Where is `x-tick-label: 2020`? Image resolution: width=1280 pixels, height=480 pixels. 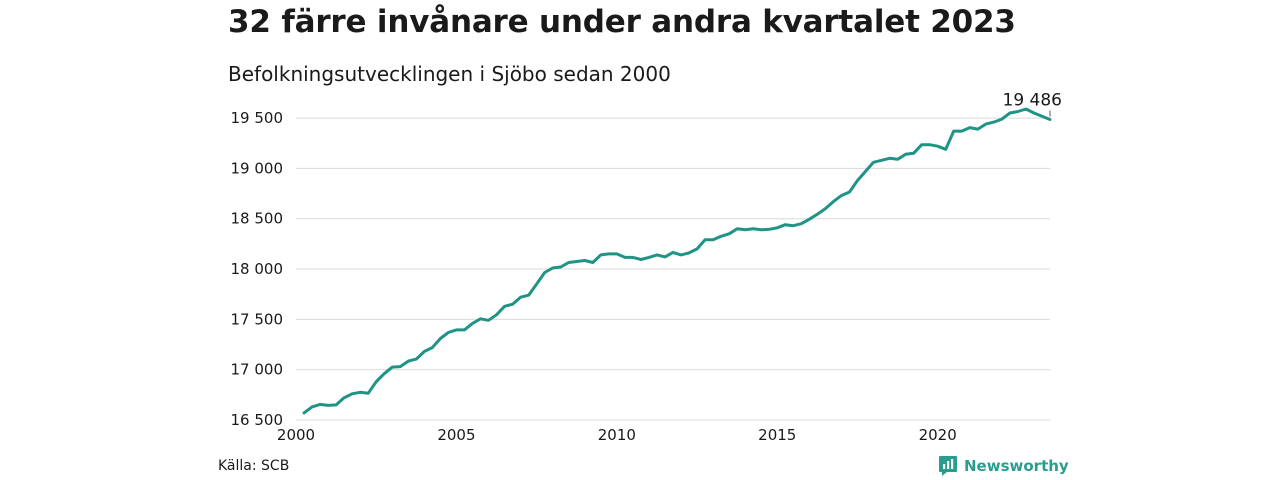 x-tick-label: 2020 is located at coordinates (938, 435).